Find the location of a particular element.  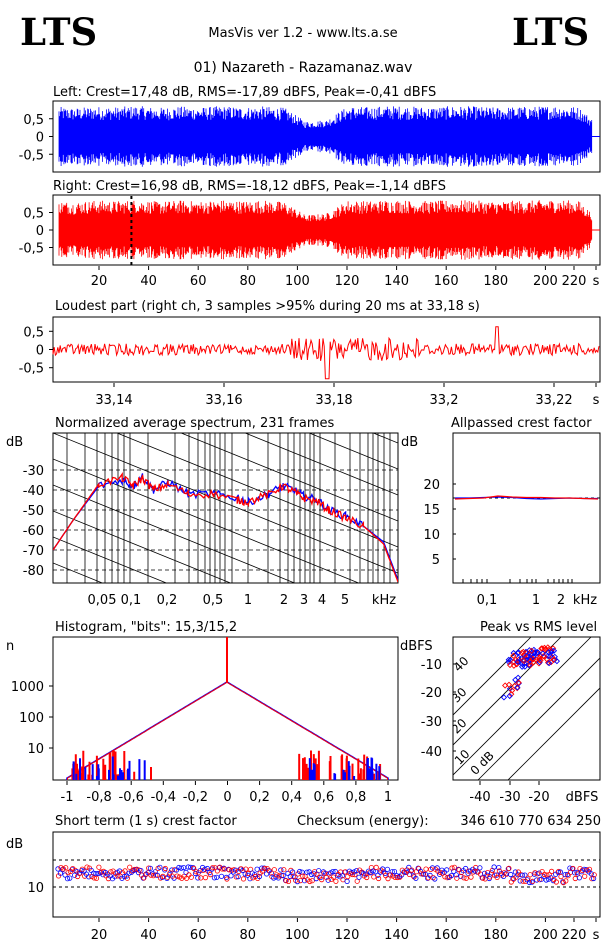

histogram-ytick-label: 1000 is located at coordinates (27, 687).